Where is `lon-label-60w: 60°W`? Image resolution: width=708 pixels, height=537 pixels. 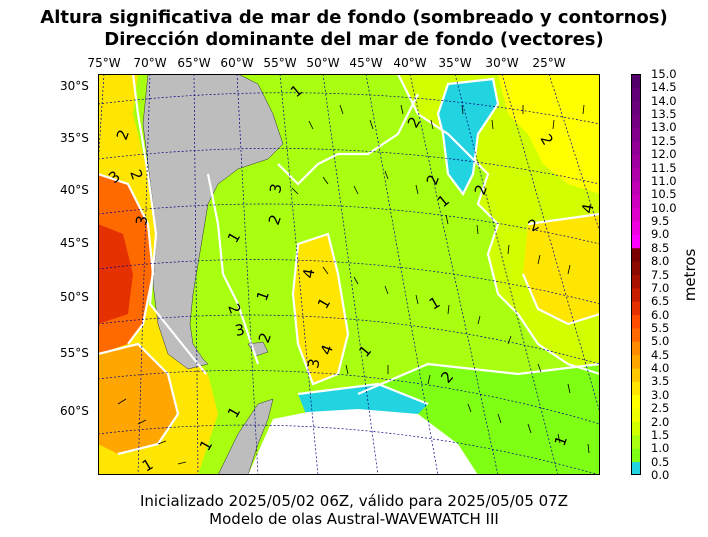
lon-label-60w: 60°W is located at coordinates (237, 63).